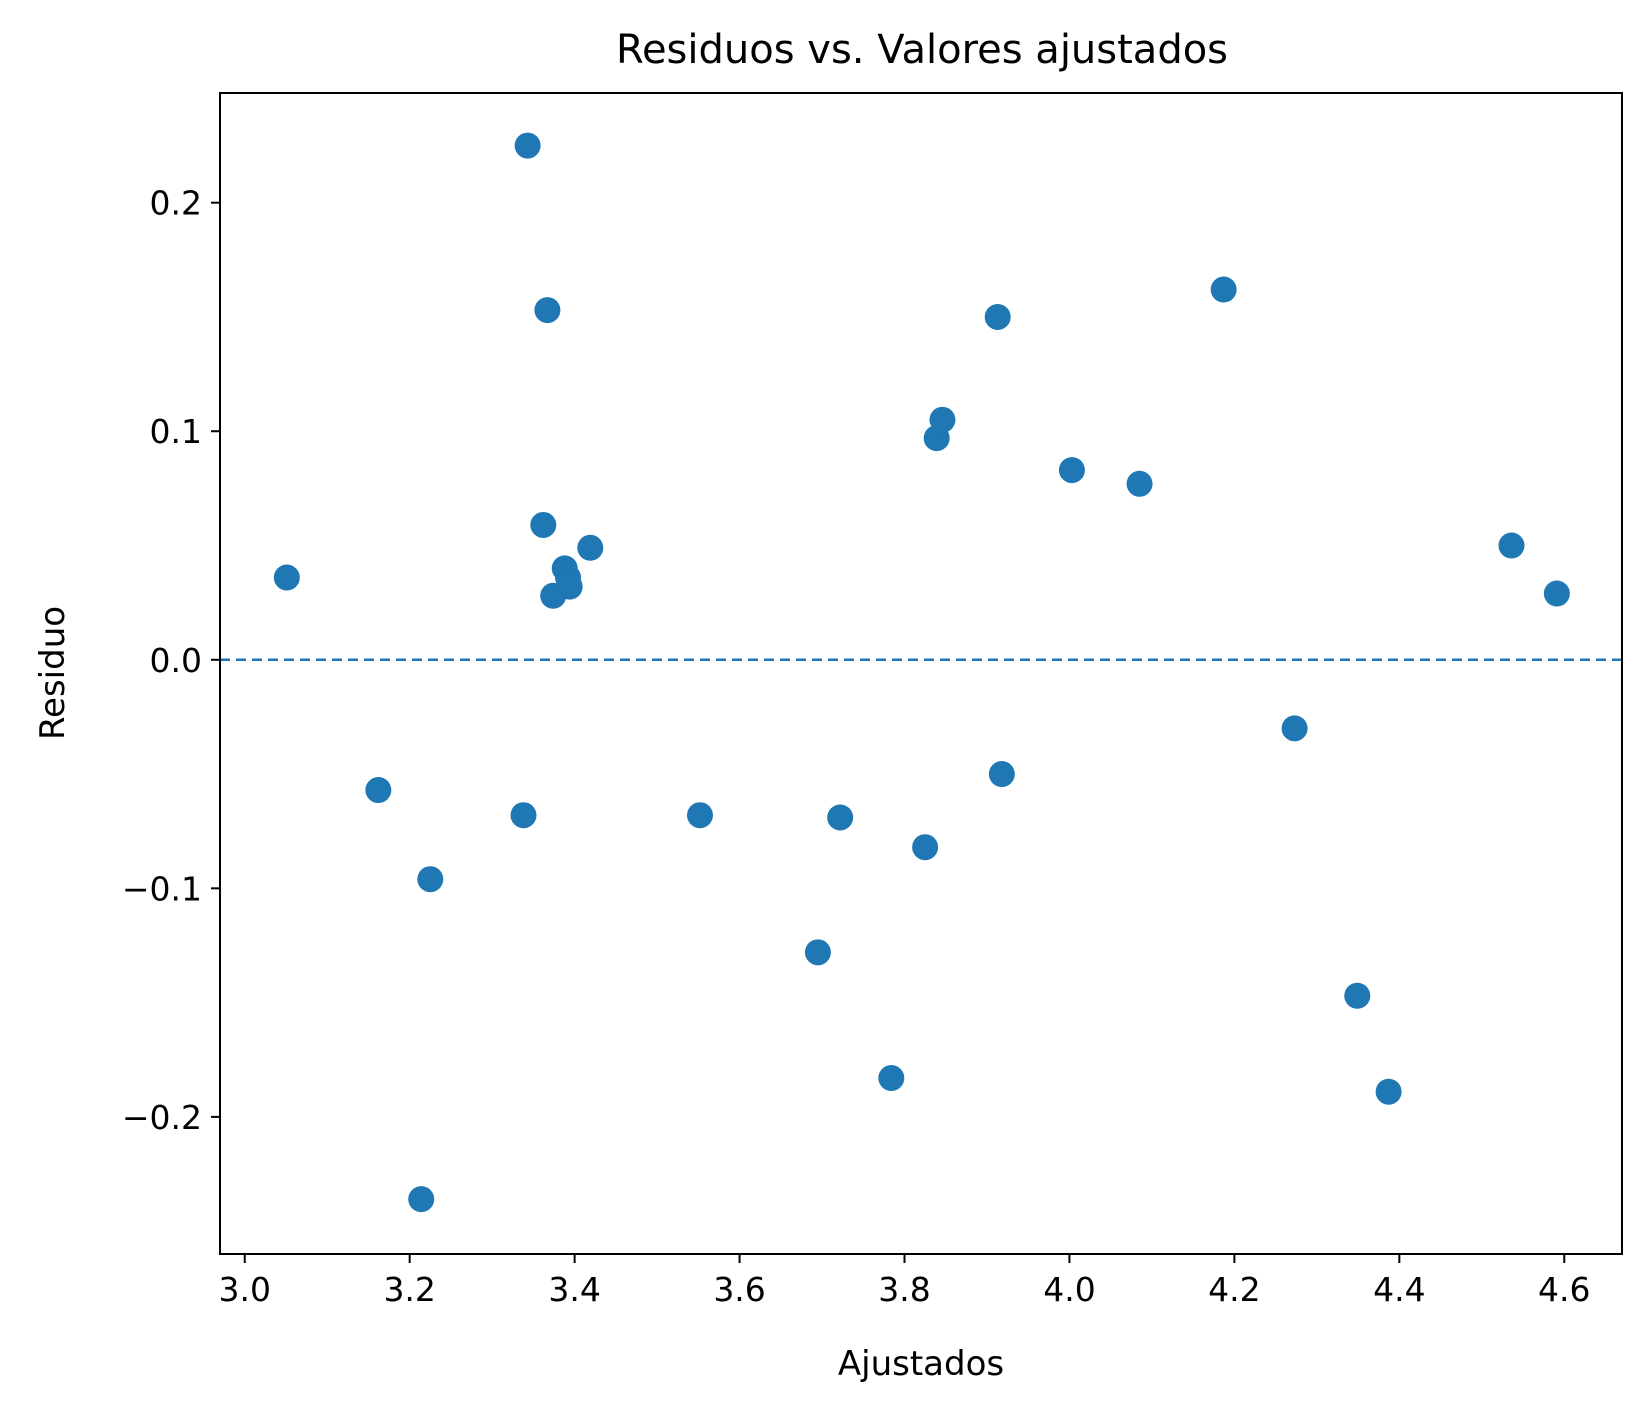 The image size is (1643, 1407). I want to click on y-tick-label: 0.0, so click(176, 660).